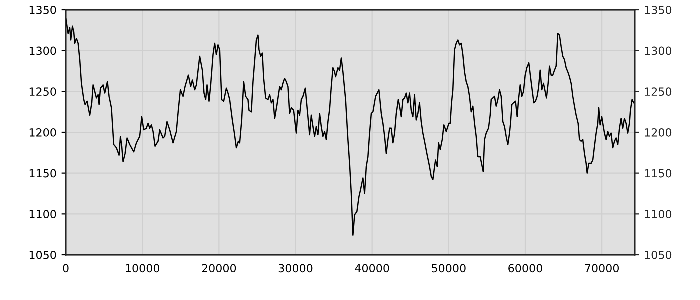 This screenshot has height=300, width=700. I want to click on y2-tick-label: 1250, so click(658, 92).